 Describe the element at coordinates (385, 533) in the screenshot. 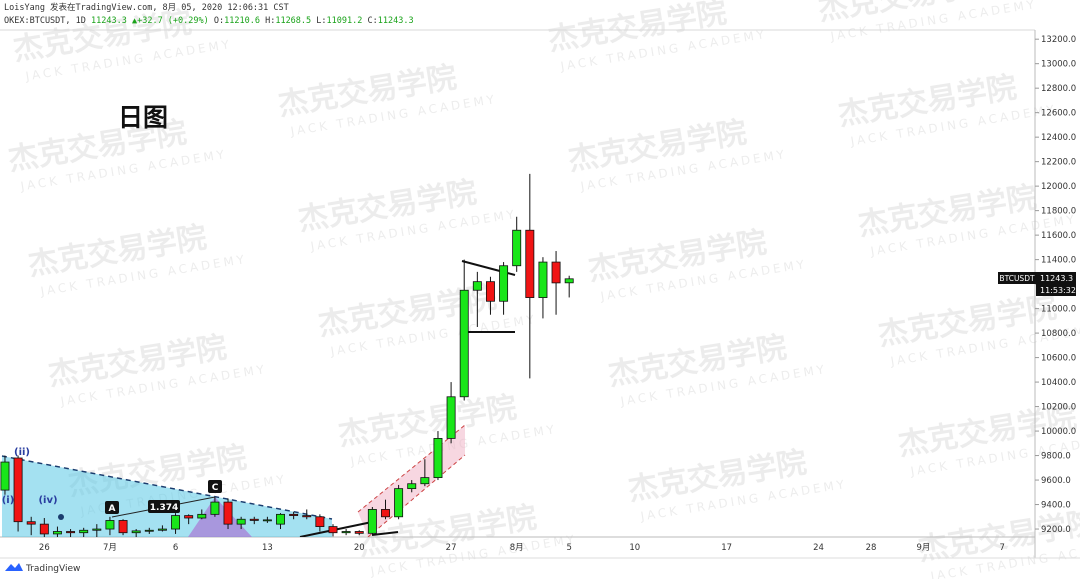

I see `support-line` at that location.